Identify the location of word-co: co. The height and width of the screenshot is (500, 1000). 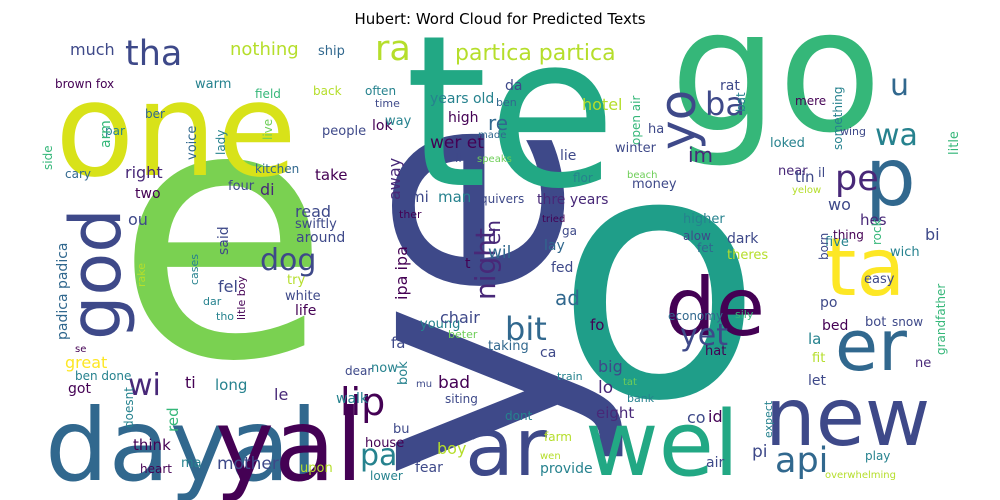
(696, 417).